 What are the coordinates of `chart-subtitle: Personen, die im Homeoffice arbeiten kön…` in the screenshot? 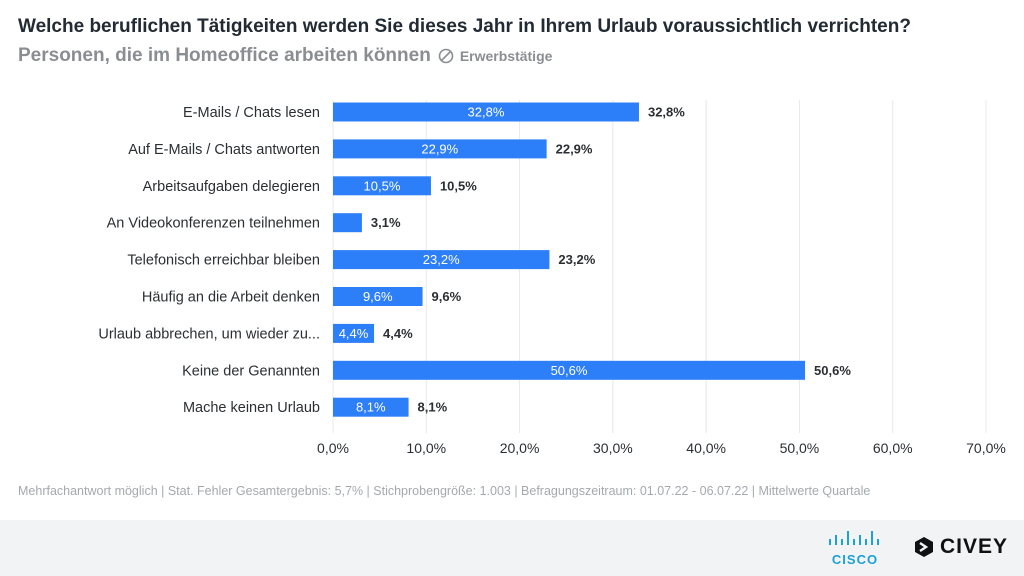 It's located at (224, 55).